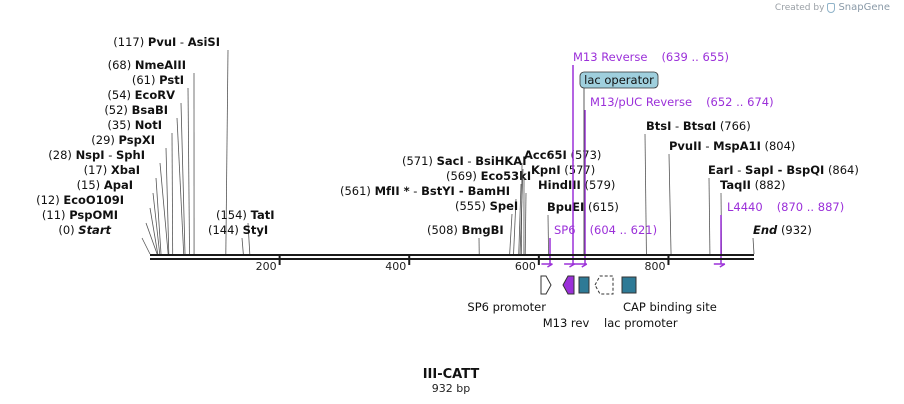 The height and width of the screenshot is (404, 904). Describe the element at coordinates (566, 323) in the screenshot. I see `feature-label: M13 rev` at that location.